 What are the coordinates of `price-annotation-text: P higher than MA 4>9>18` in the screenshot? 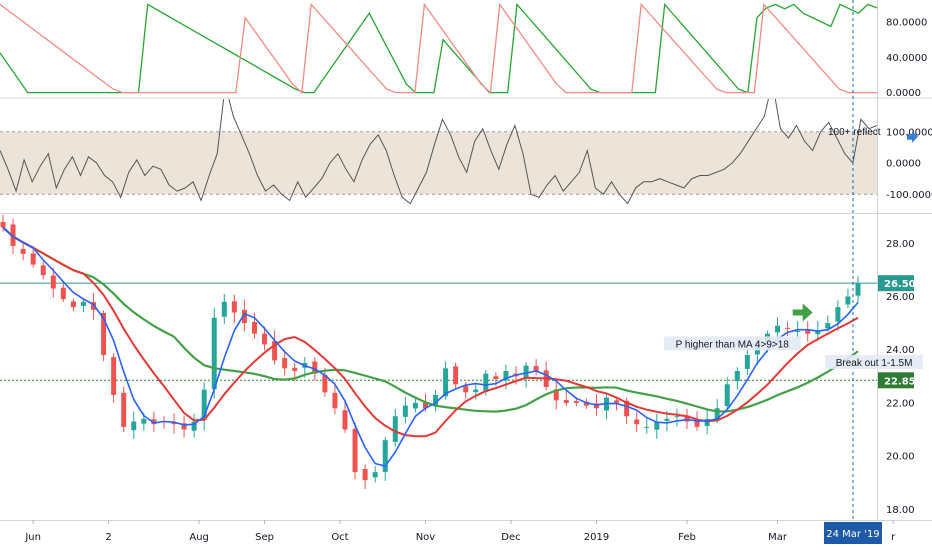 It's located at (733, 344).